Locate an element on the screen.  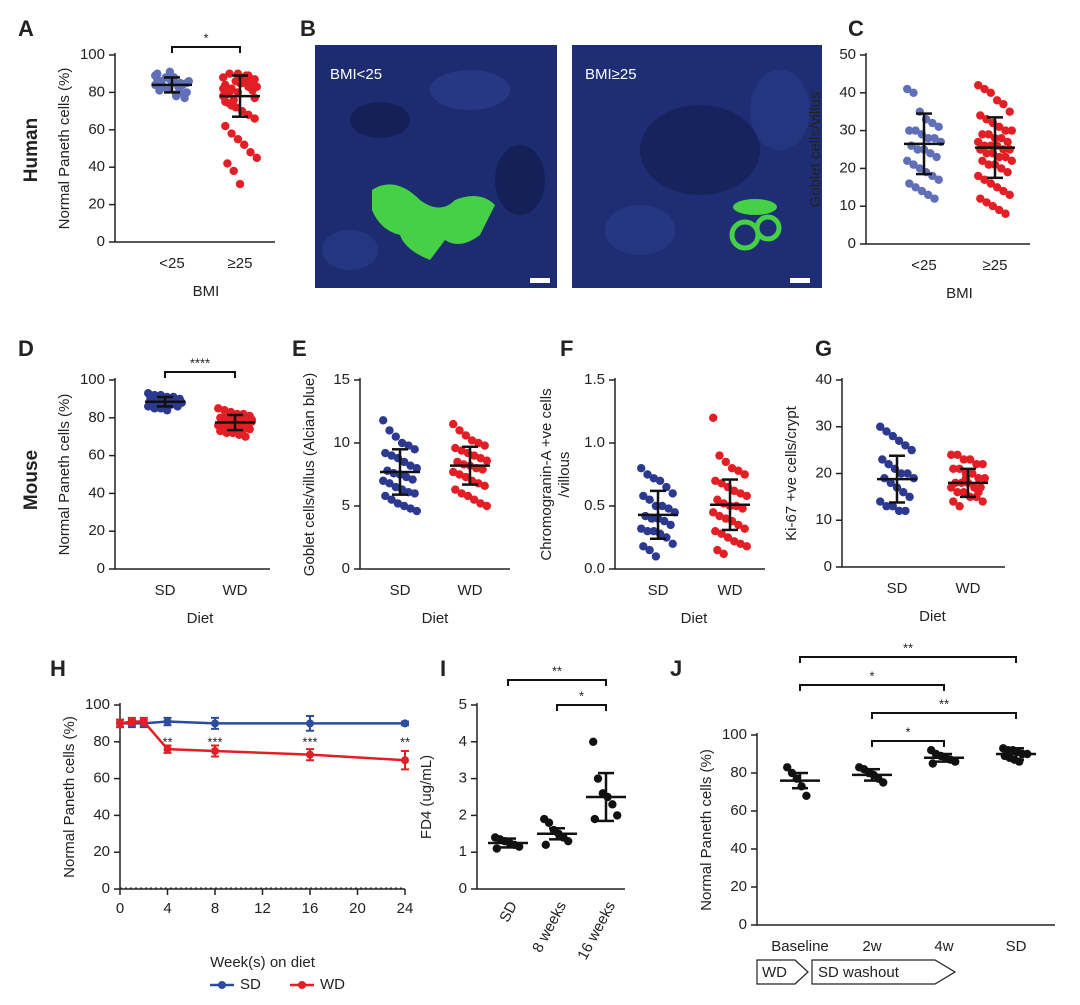
texture is located at coordinates (350, 250).